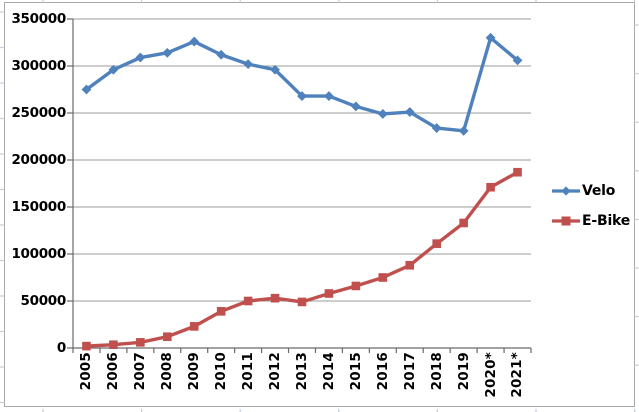 The image size is (639, 412). I want to click on x-axis-label-cell: 2007, so click(140, 381).